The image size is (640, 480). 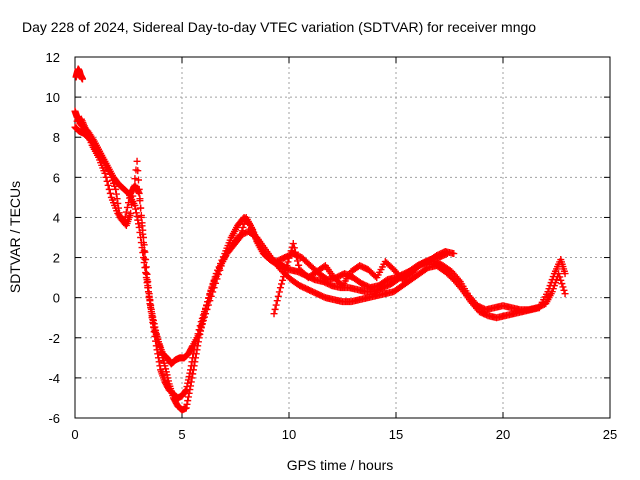 I want to click on y-tick-label: 4, so click(x=56, y=217).